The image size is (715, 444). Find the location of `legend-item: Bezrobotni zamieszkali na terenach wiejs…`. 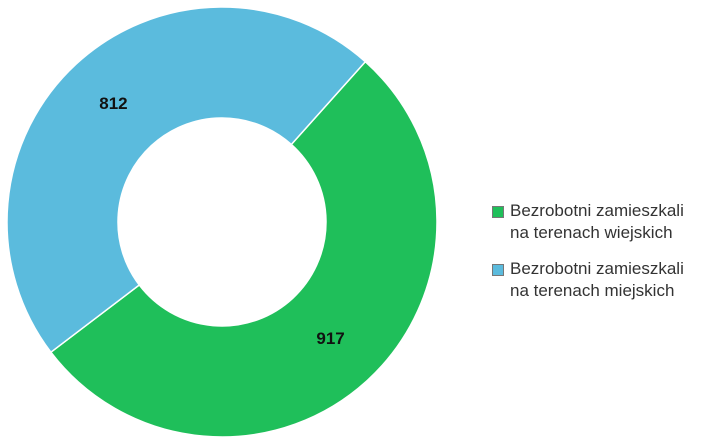

legend-item: Bezrobotni zamieszkali na terenach wiejs… is located at coordinates (592, 222).